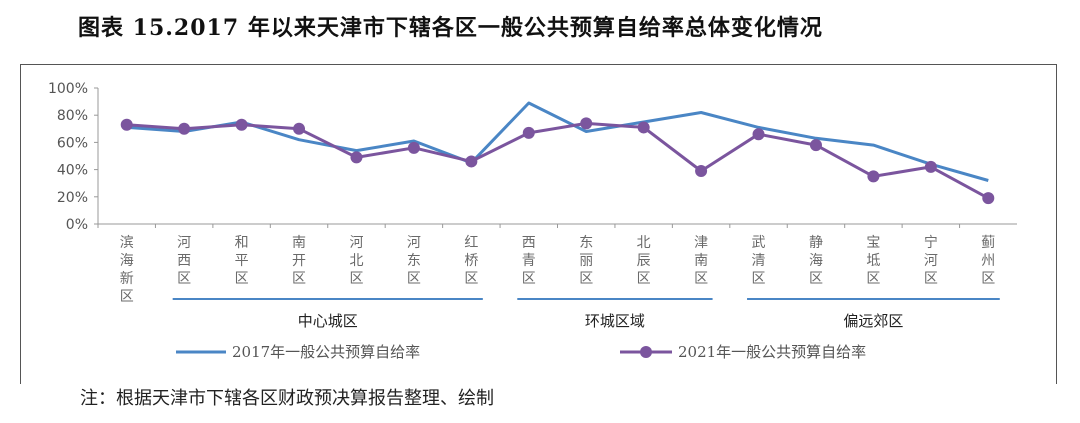 The image size is (1080, 423). What do you see at coordinates (68, 89) in the screenshot?
I see `y-tick-label: 100%` at bounding box center [68, 89].